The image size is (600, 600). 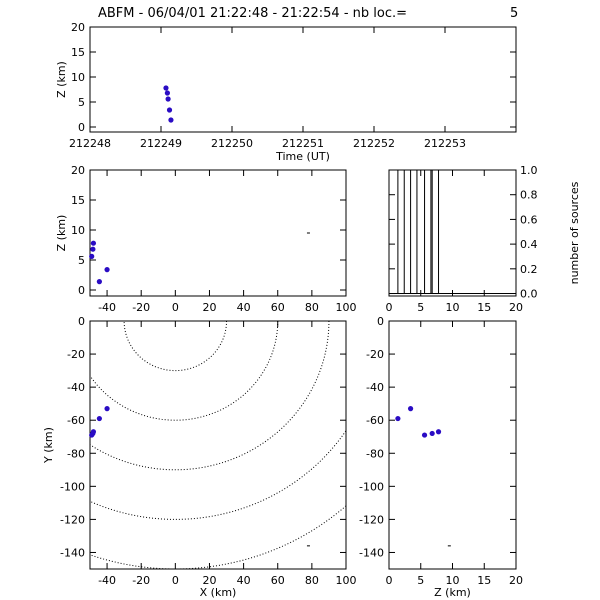 I want to click on y-tick-label: 1.0, so click(x=529, y=170).